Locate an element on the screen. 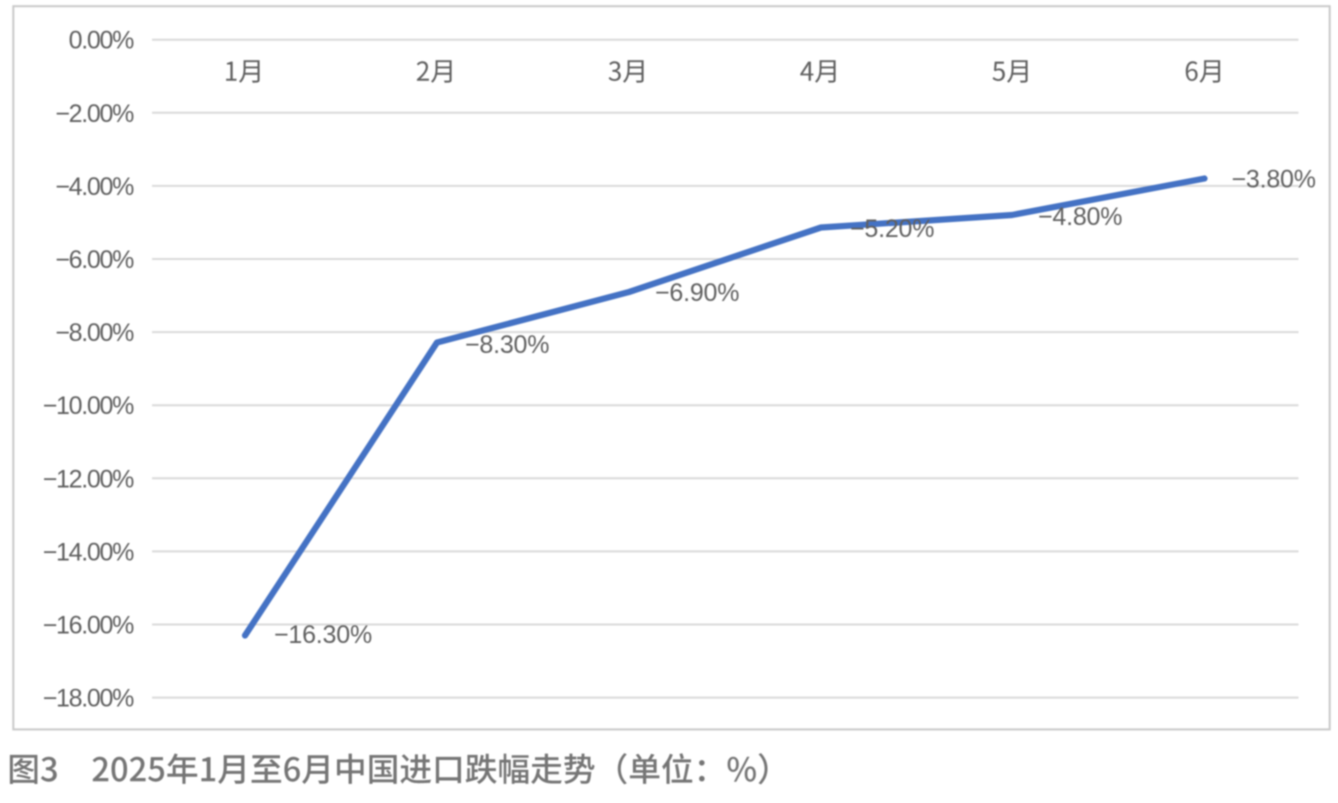 The width and height of the screenshot is (1338, 803). svg-text: −12.00% is located at coordinates (88, 479).